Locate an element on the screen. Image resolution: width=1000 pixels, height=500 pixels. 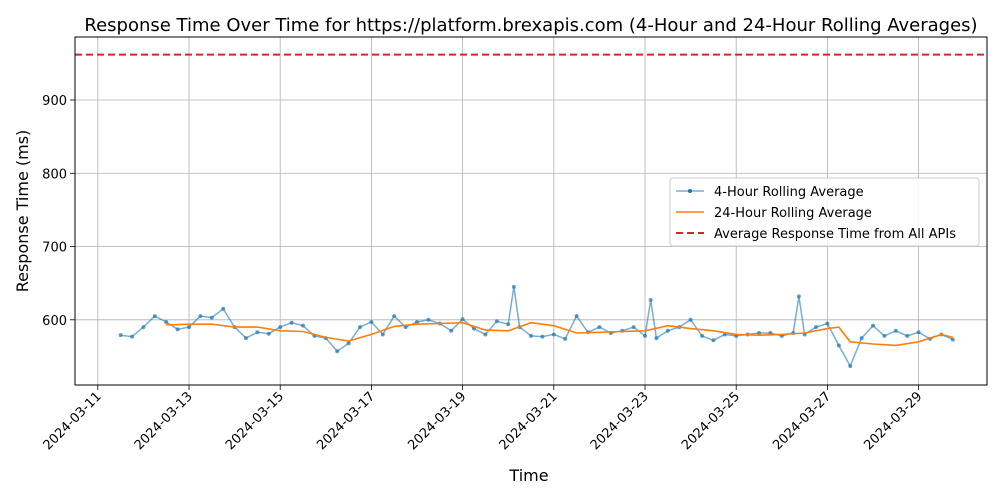
legend-label: 4-Hour Rolling Average is located at coordinates (789, 192).